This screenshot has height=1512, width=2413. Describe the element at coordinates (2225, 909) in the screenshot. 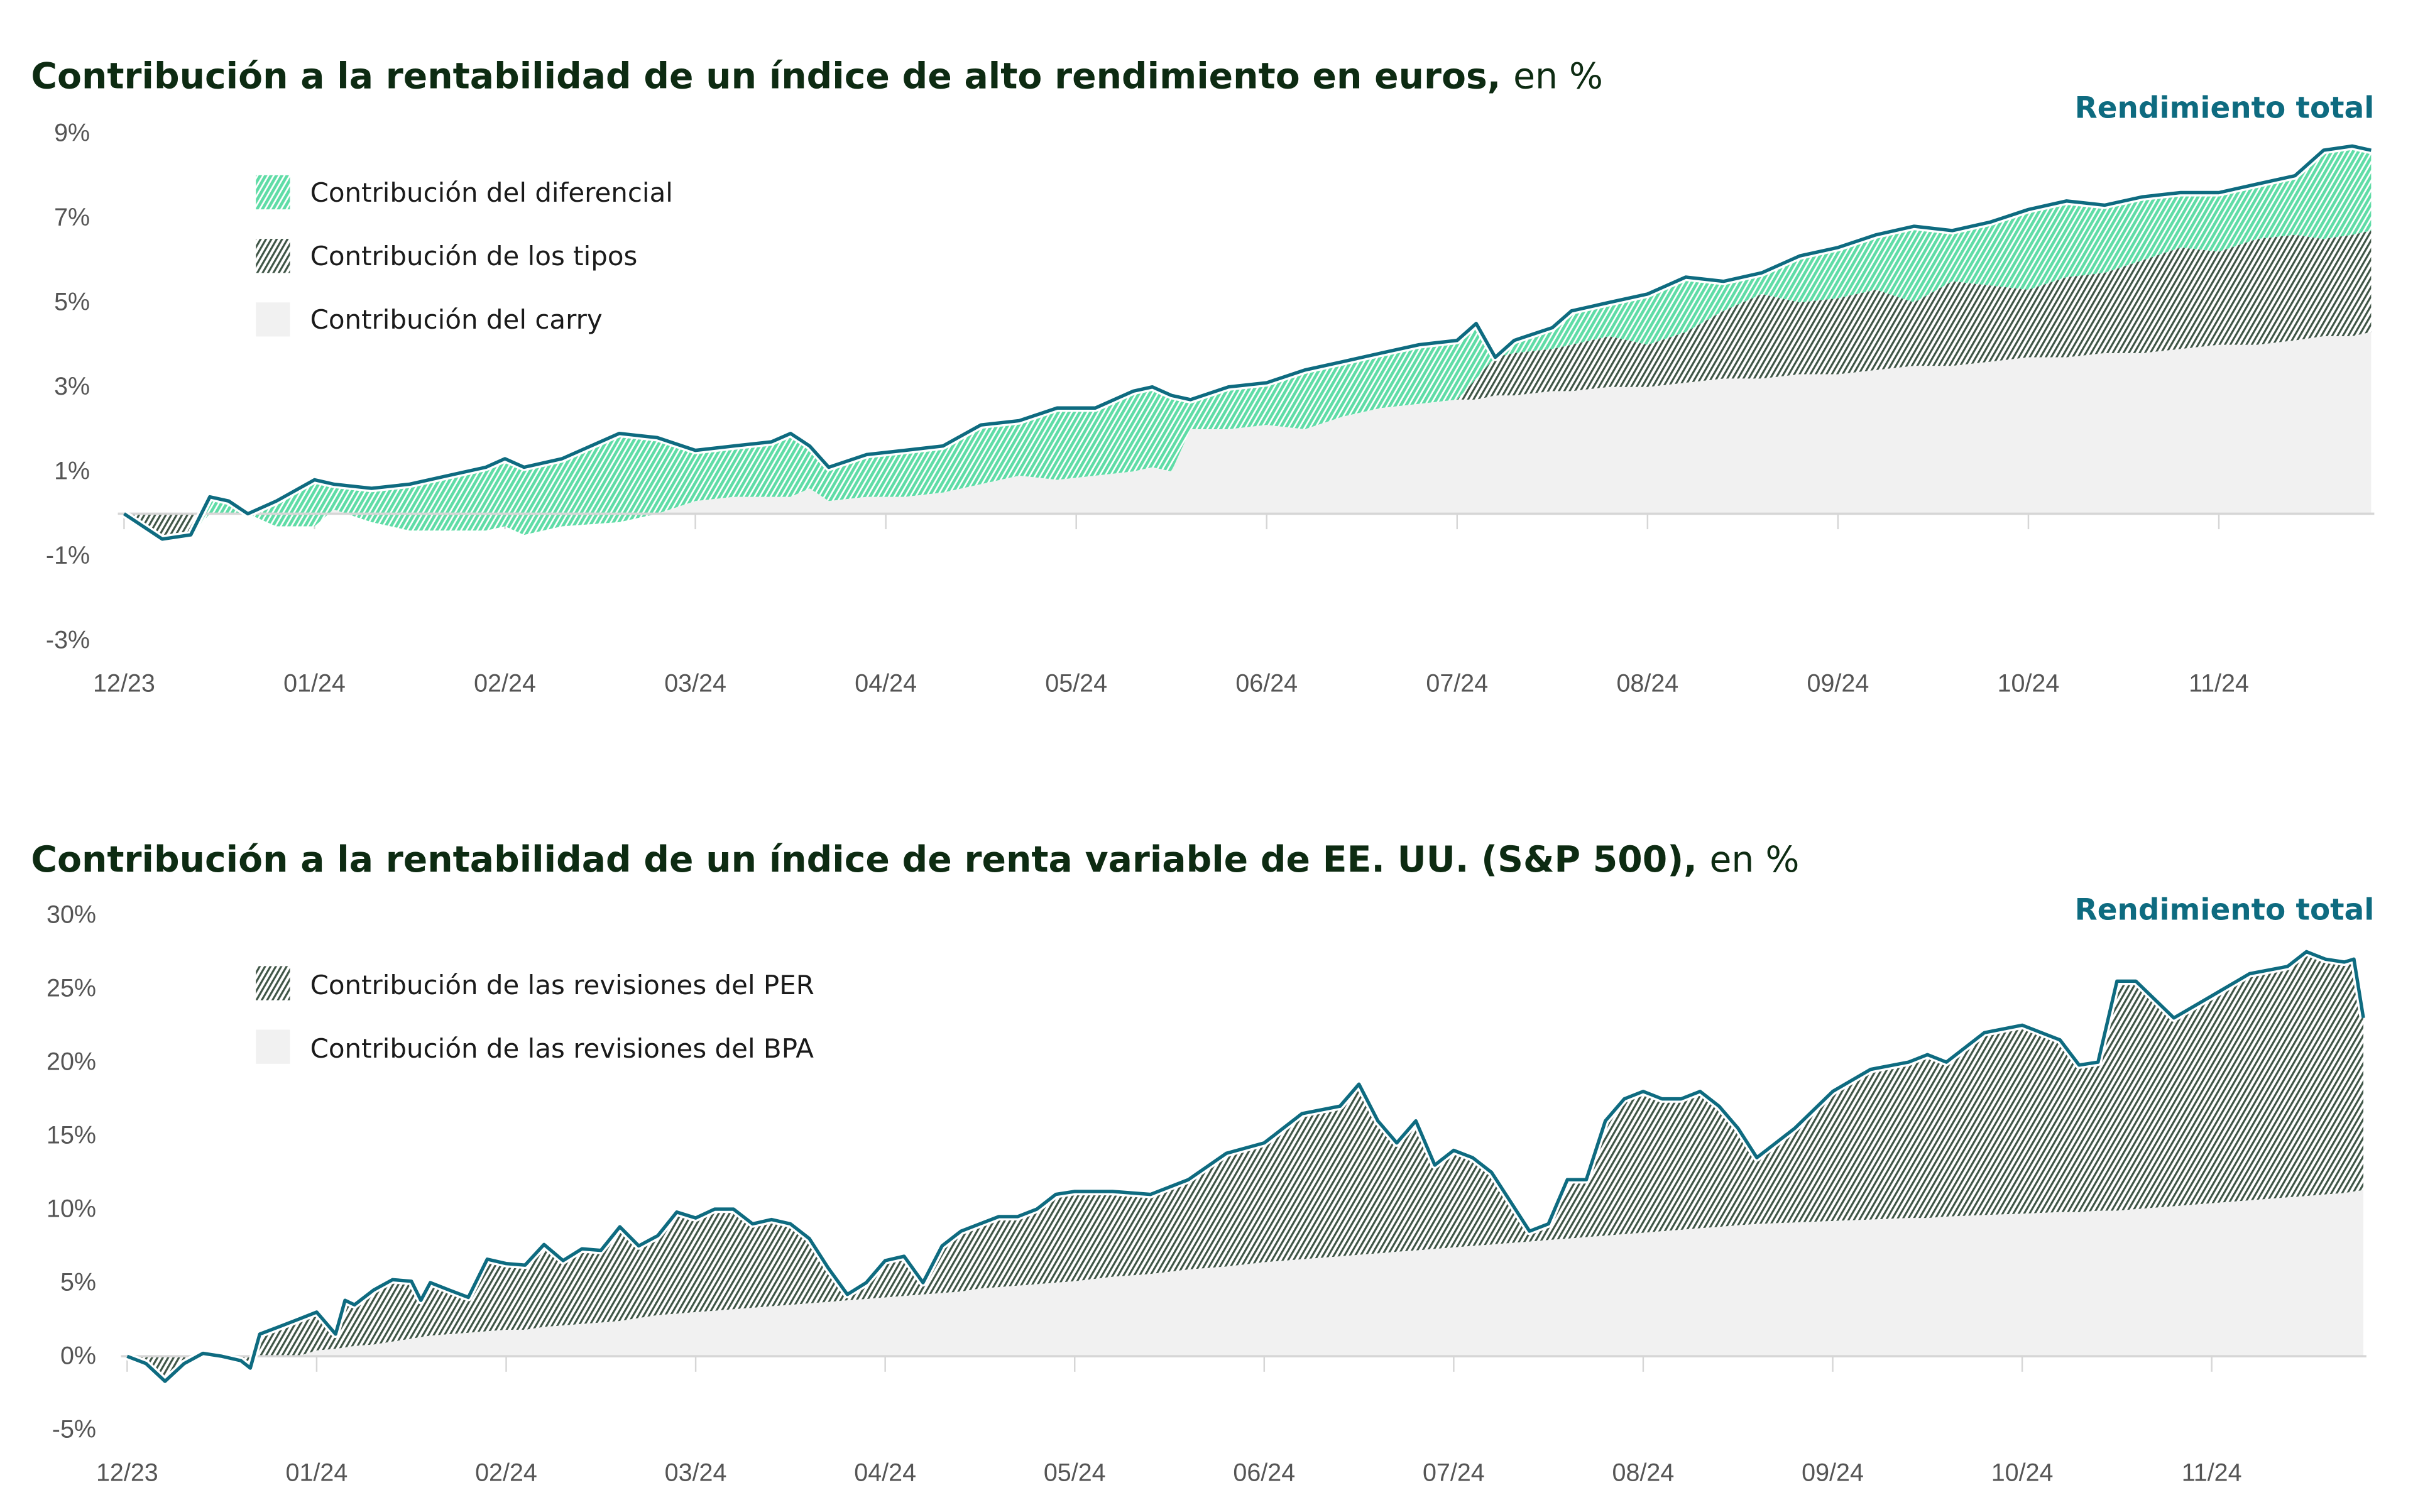

I see `chart-2-total-label: Rendimiento total` at that location.